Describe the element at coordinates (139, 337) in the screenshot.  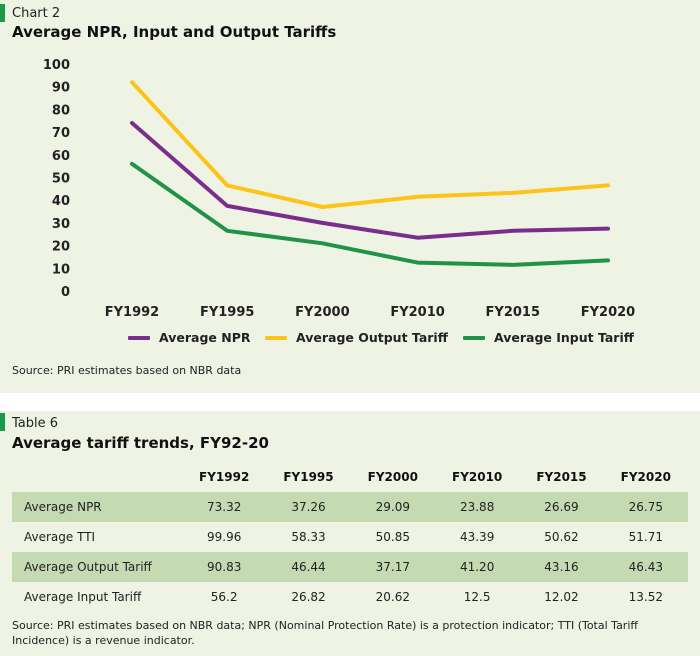
I see `legend-swatch-npr` at that location.